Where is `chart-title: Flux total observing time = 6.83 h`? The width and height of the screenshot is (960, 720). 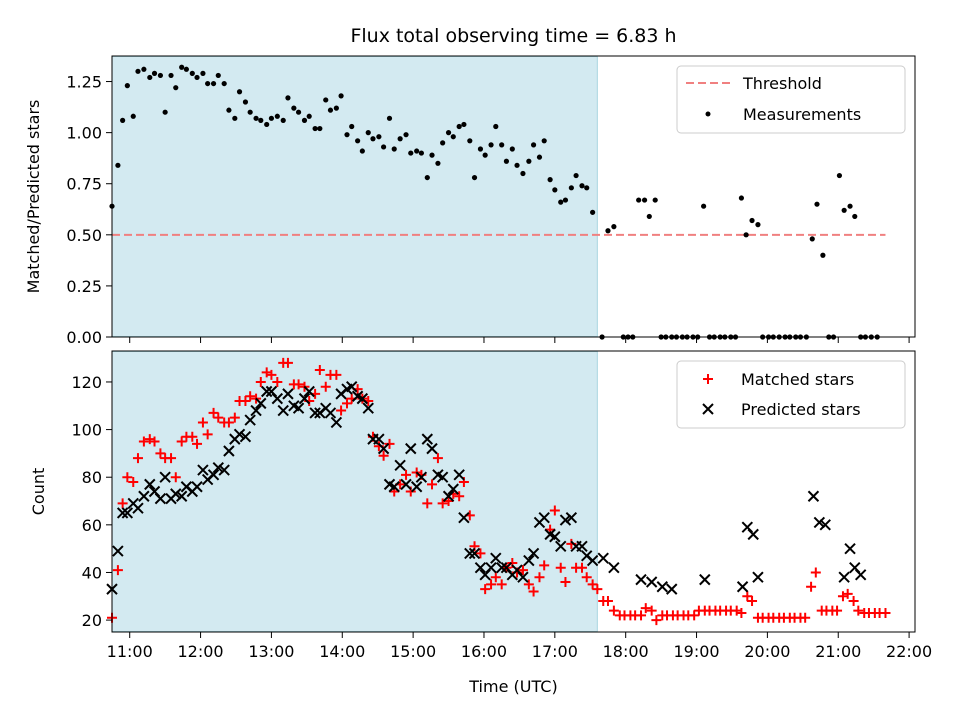 chart-title: Flux total observing time = 6.83 h is located at coordinates (513, 36).